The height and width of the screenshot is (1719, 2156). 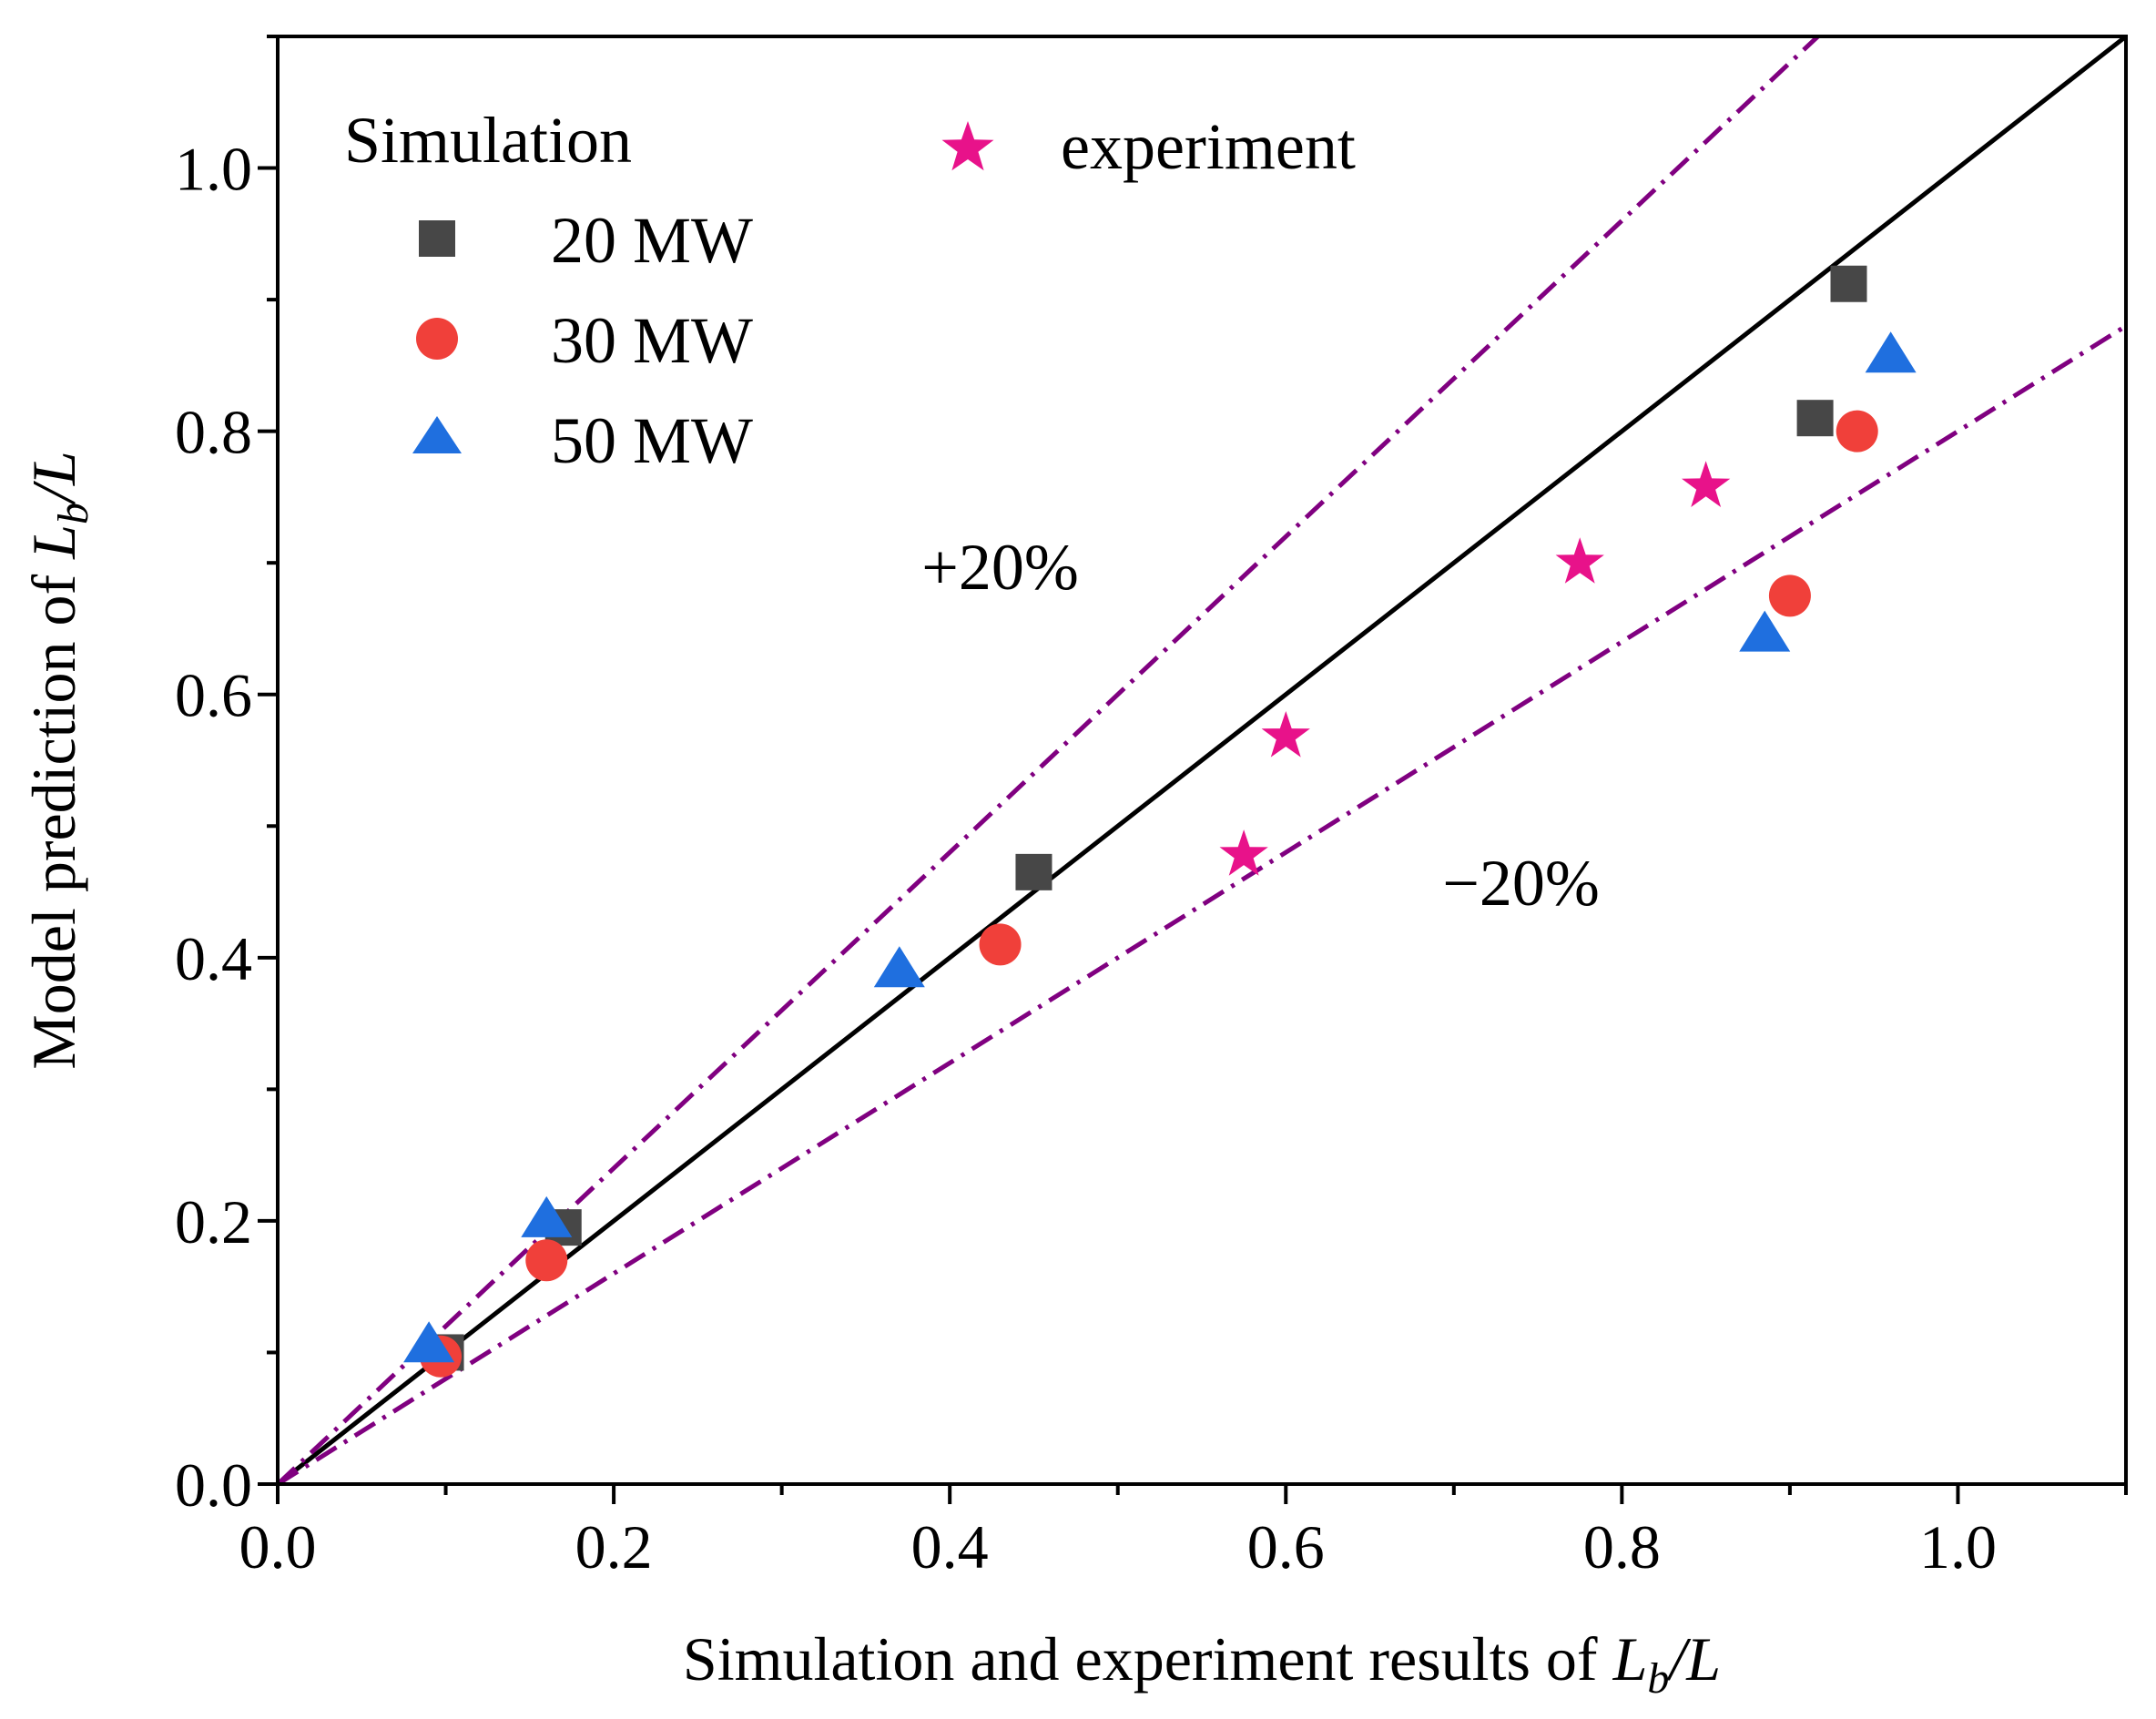 What do you see at coordinates (214, 958) in the screenshot?
I see `y-tick-label: 0.4` at bounding box center [214, 958].